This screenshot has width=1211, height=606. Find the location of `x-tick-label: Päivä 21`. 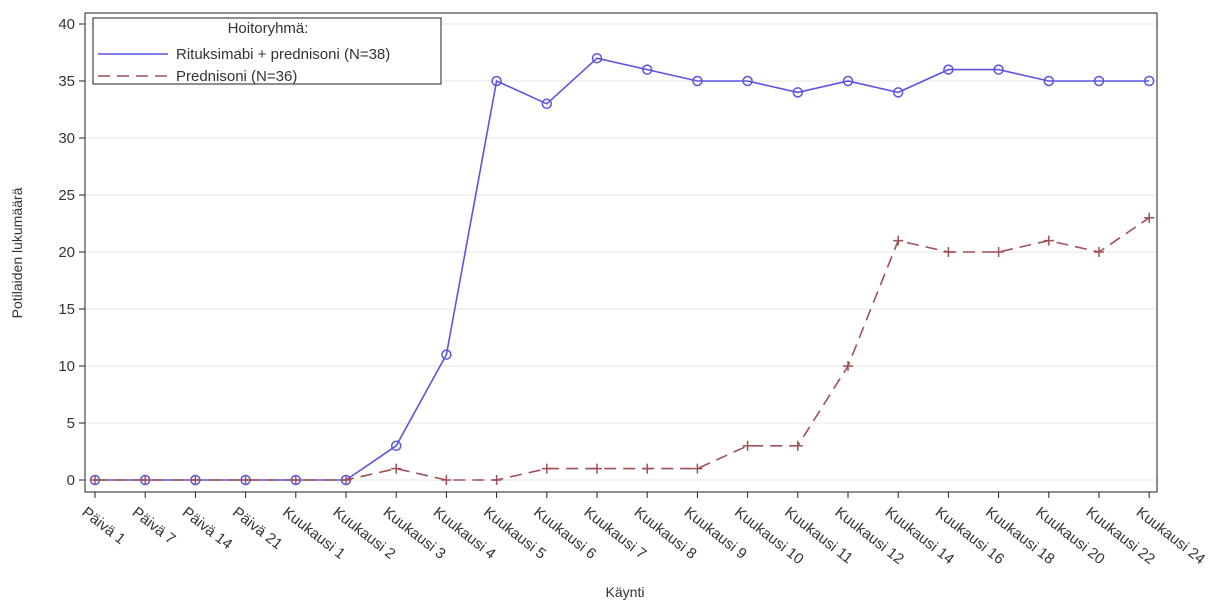

x-tick-label: Päivä 21 is located at coordinates (257, 528).